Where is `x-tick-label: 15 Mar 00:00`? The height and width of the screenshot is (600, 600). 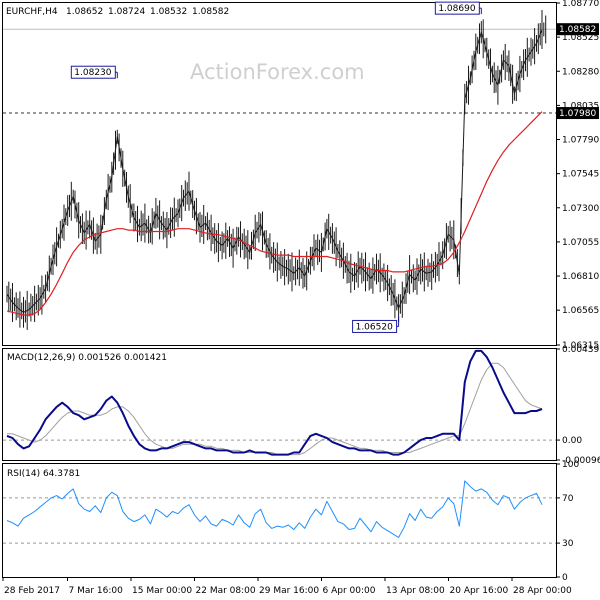 x-tick-label: 15 Mar 00:00 is located at coordinates (162, 591).